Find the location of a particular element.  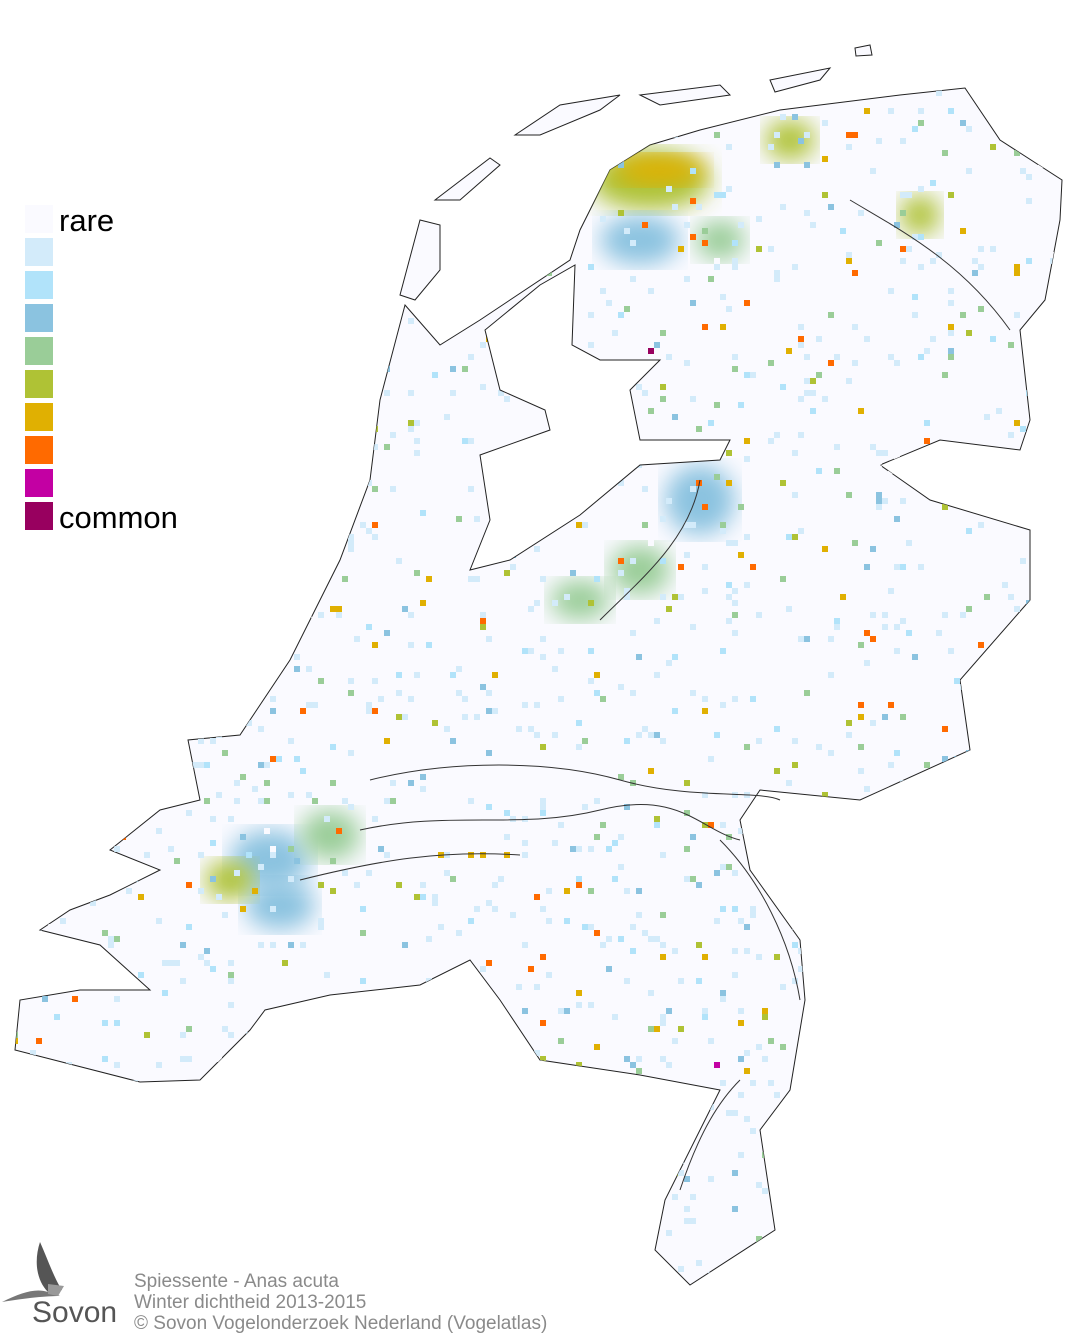

river-line is located at coordinates (575, 782).